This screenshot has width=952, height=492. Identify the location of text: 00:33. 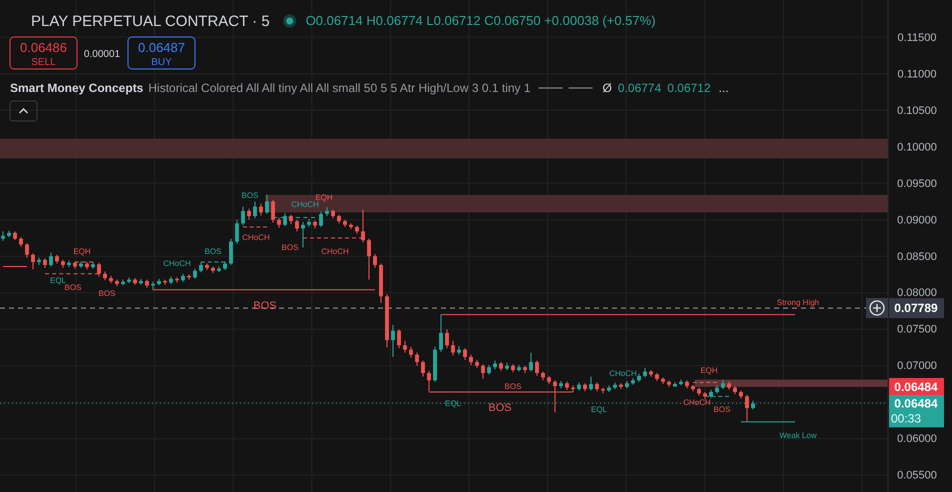
(906, 418).